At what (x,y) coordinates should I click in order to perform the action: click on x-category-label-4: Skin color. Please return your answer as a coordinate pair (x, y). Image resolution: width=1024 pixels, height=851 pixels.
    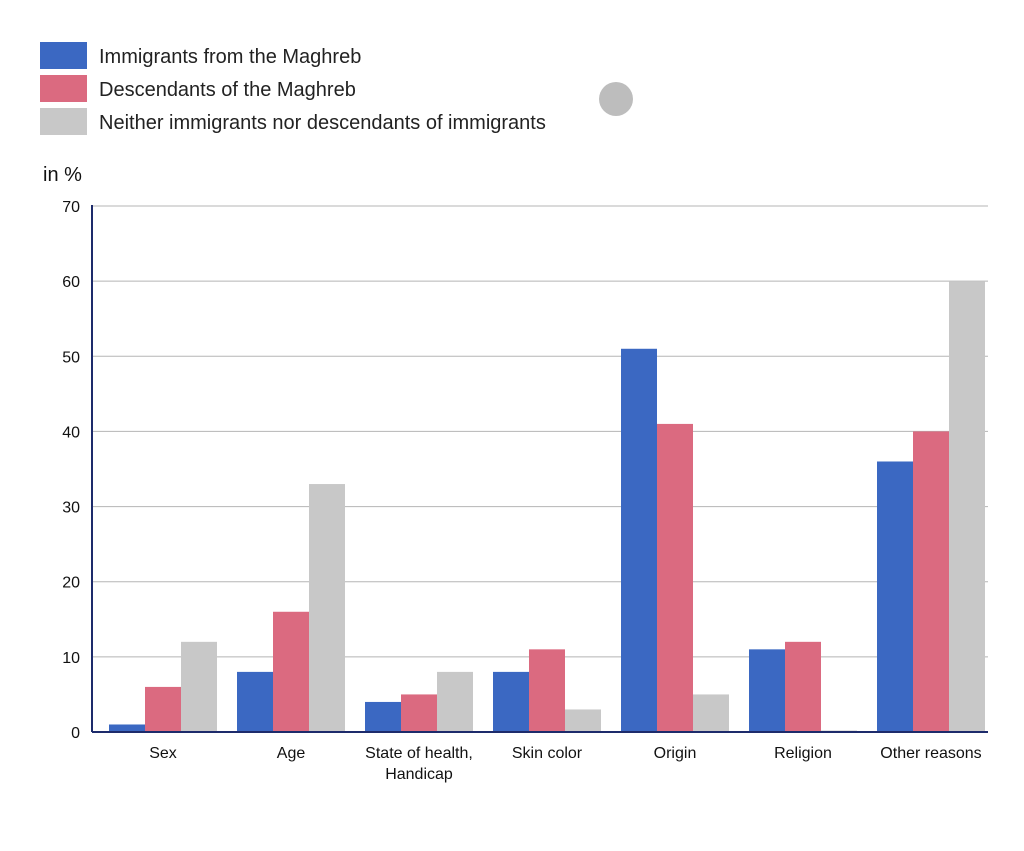
    Looking at the image, I should click on (547, 753).